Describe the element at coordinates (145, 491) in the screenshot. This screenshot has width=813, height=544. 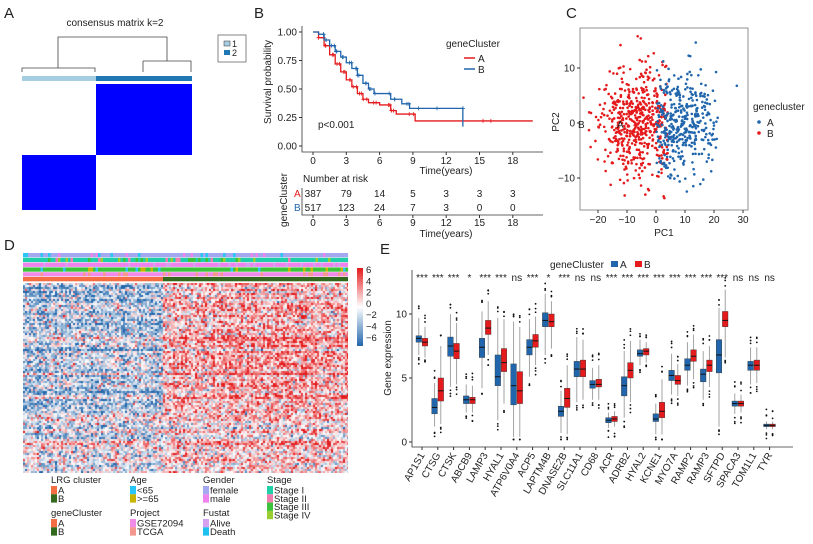
I see `heatmap-legend-label: <65` at that location.